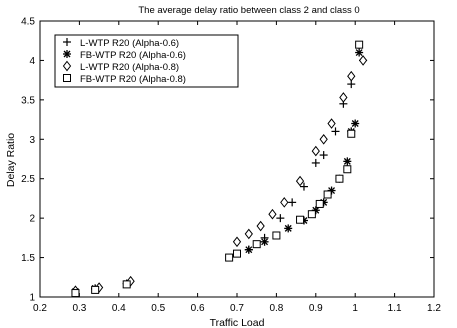 Image resolution: width=457 pixels, height=328 pixels. What do you see at coordinates (434, 308) in the screenshot?
I see `x-tick-label-1-2: 1.2` at bounding box center [434, 308].